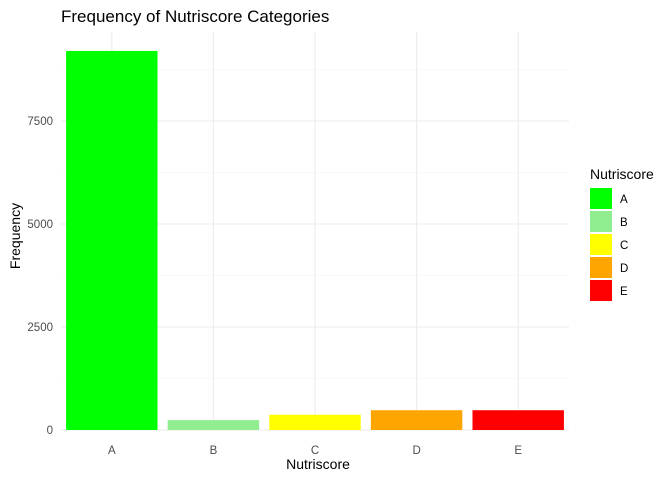  I want to click on legend-label: A, so click(624, 200).